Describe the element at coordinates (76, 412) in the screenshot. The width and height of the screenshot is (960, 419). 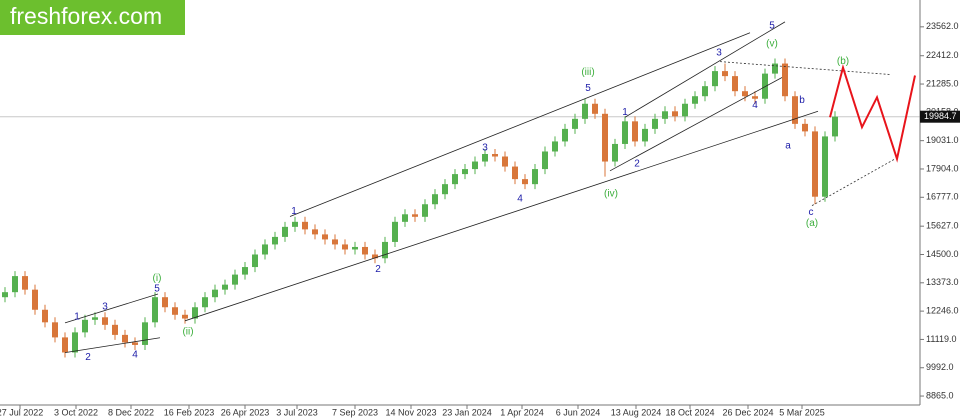
I see `x-tick-label: 3 Oct 2022` at that location.